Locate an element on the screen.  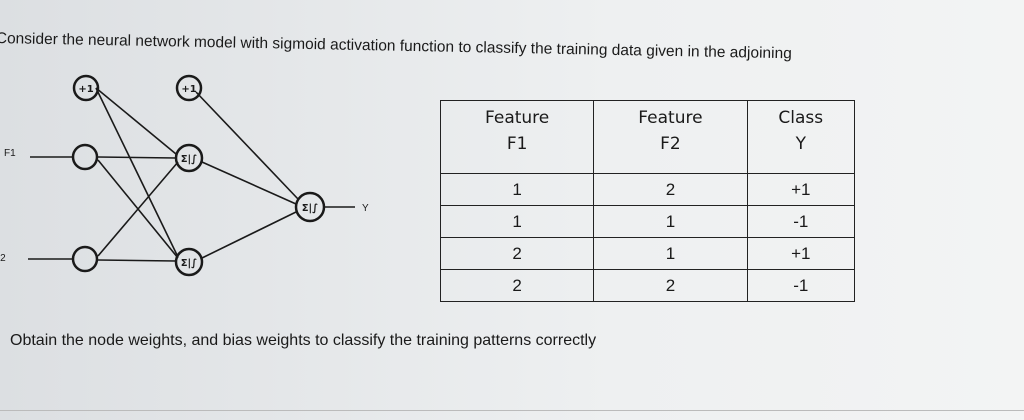
divider is located at coordinates (512, 410).